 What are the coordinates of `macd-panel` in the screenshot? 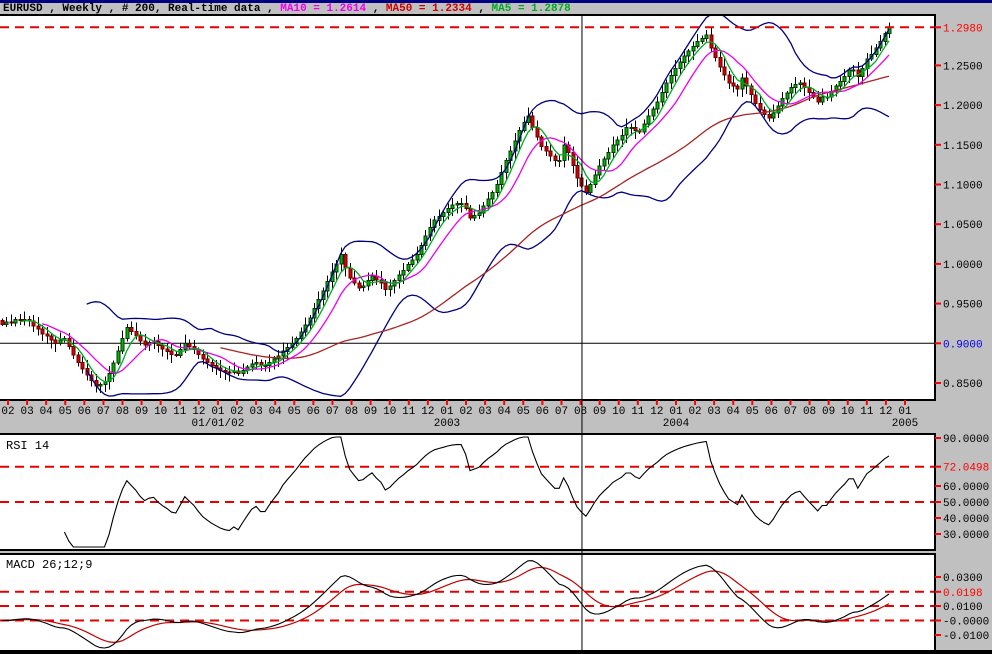 It's located at (468, 602).